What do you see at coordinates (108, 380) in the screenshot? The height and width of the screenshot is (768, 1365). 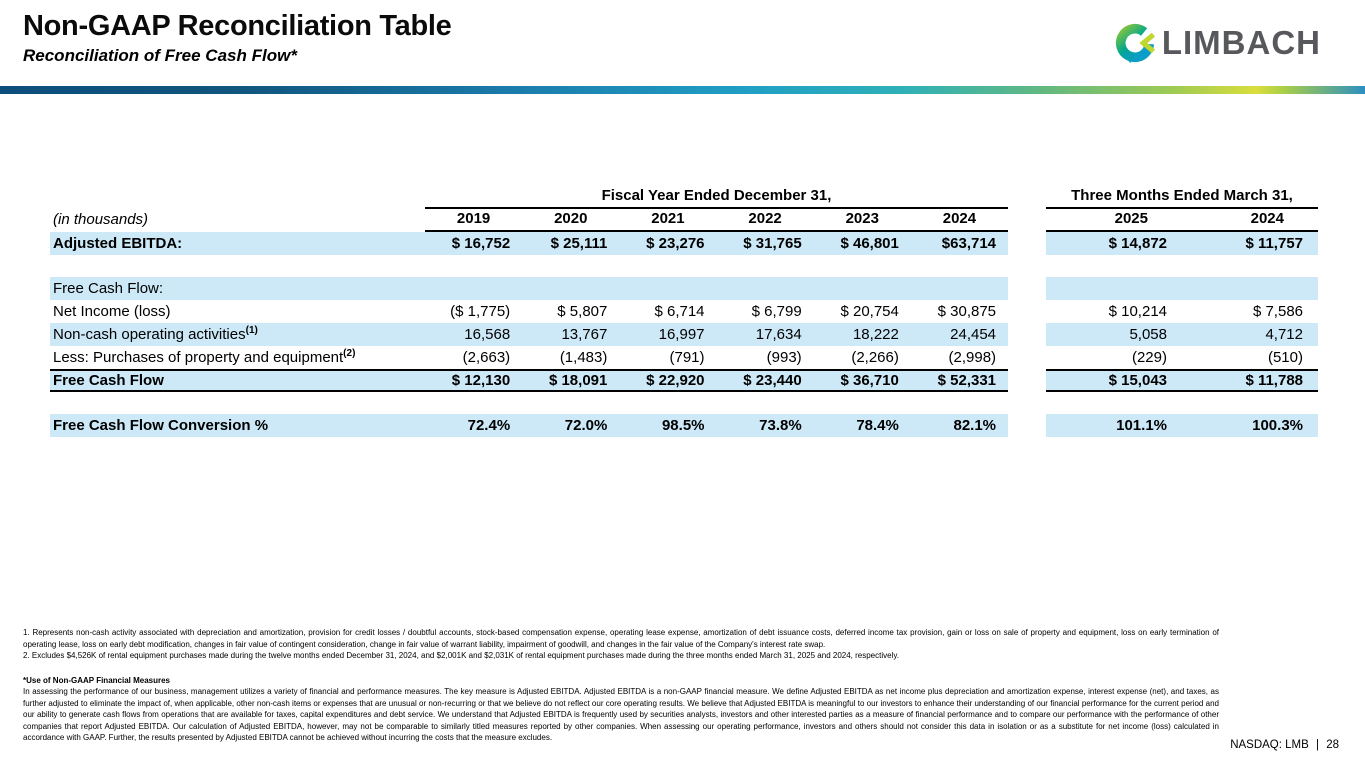 I see `row-label: Free Cash Flow` at bounding box center [108, 380].